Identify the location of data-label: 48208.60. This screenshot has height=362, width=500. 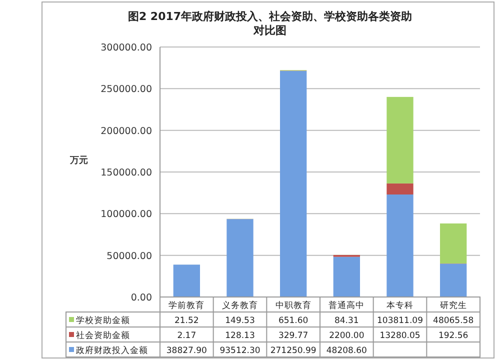
(346, 351).